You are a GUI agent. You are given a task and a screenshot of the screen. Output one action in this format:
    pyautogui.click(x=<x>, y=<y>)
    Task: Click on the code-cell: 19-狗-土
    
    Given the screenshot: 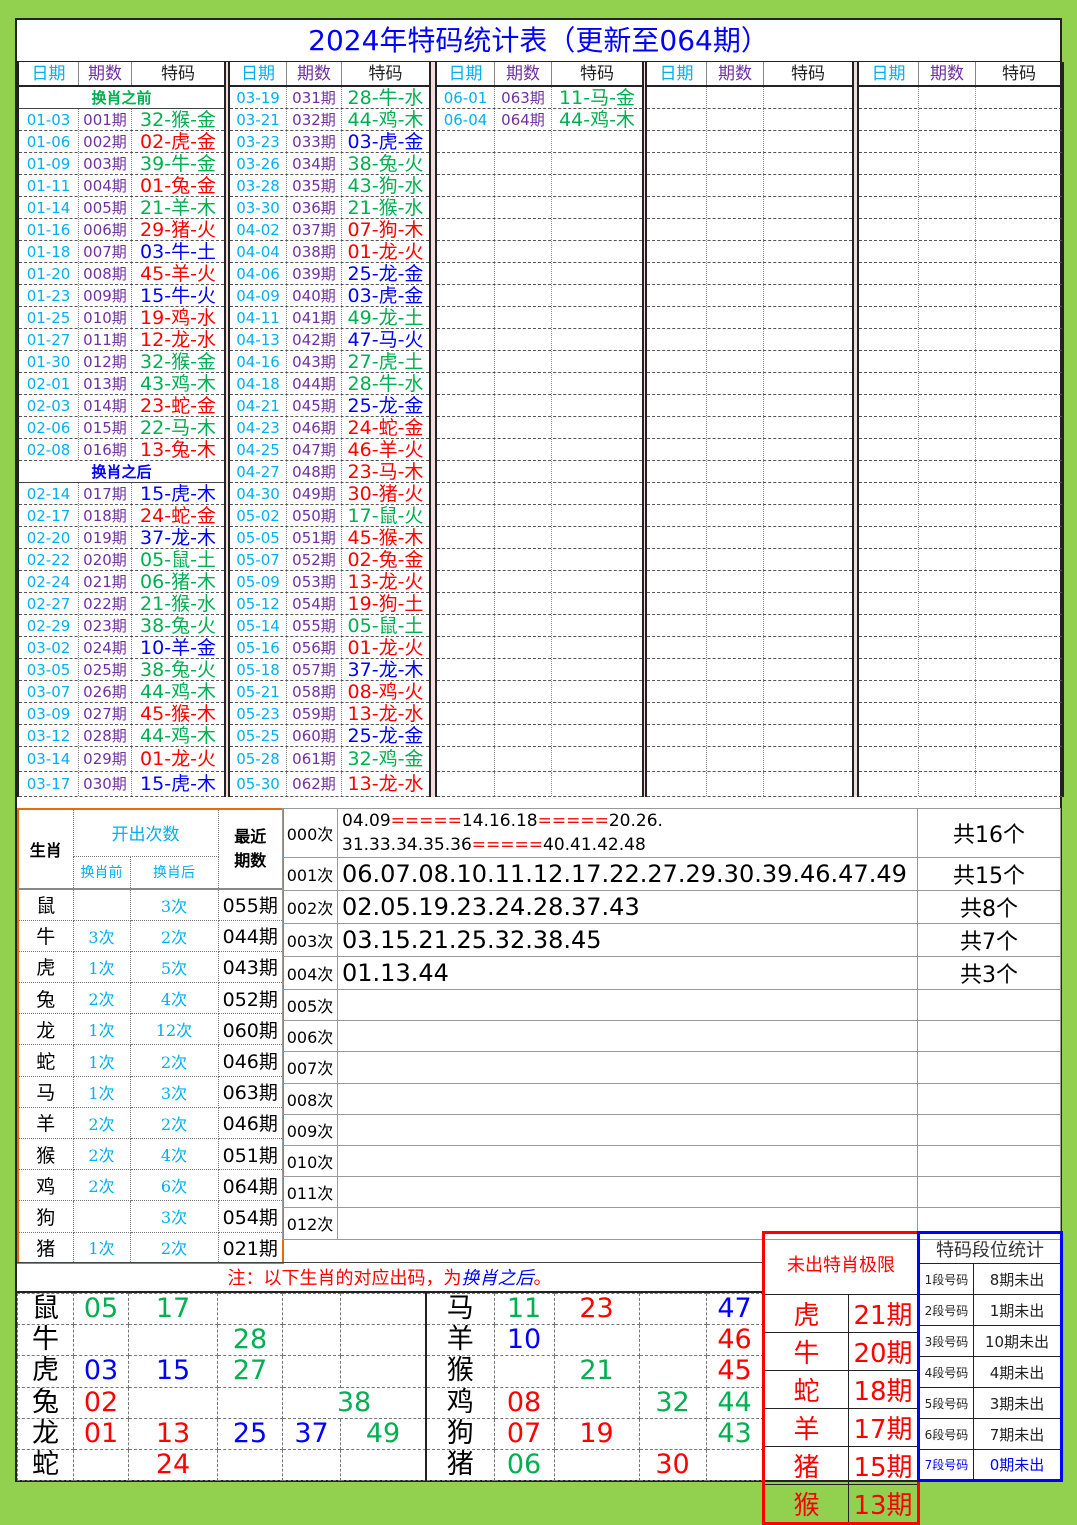 What is the action you would take?
    pyautogui.click(x=385, y=603)
    